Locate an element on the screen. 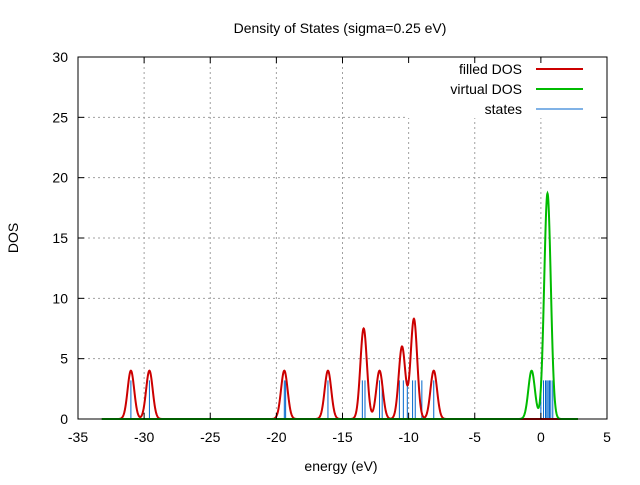  x-axis-title: energy (eV) is located at coordinates (340, 466).